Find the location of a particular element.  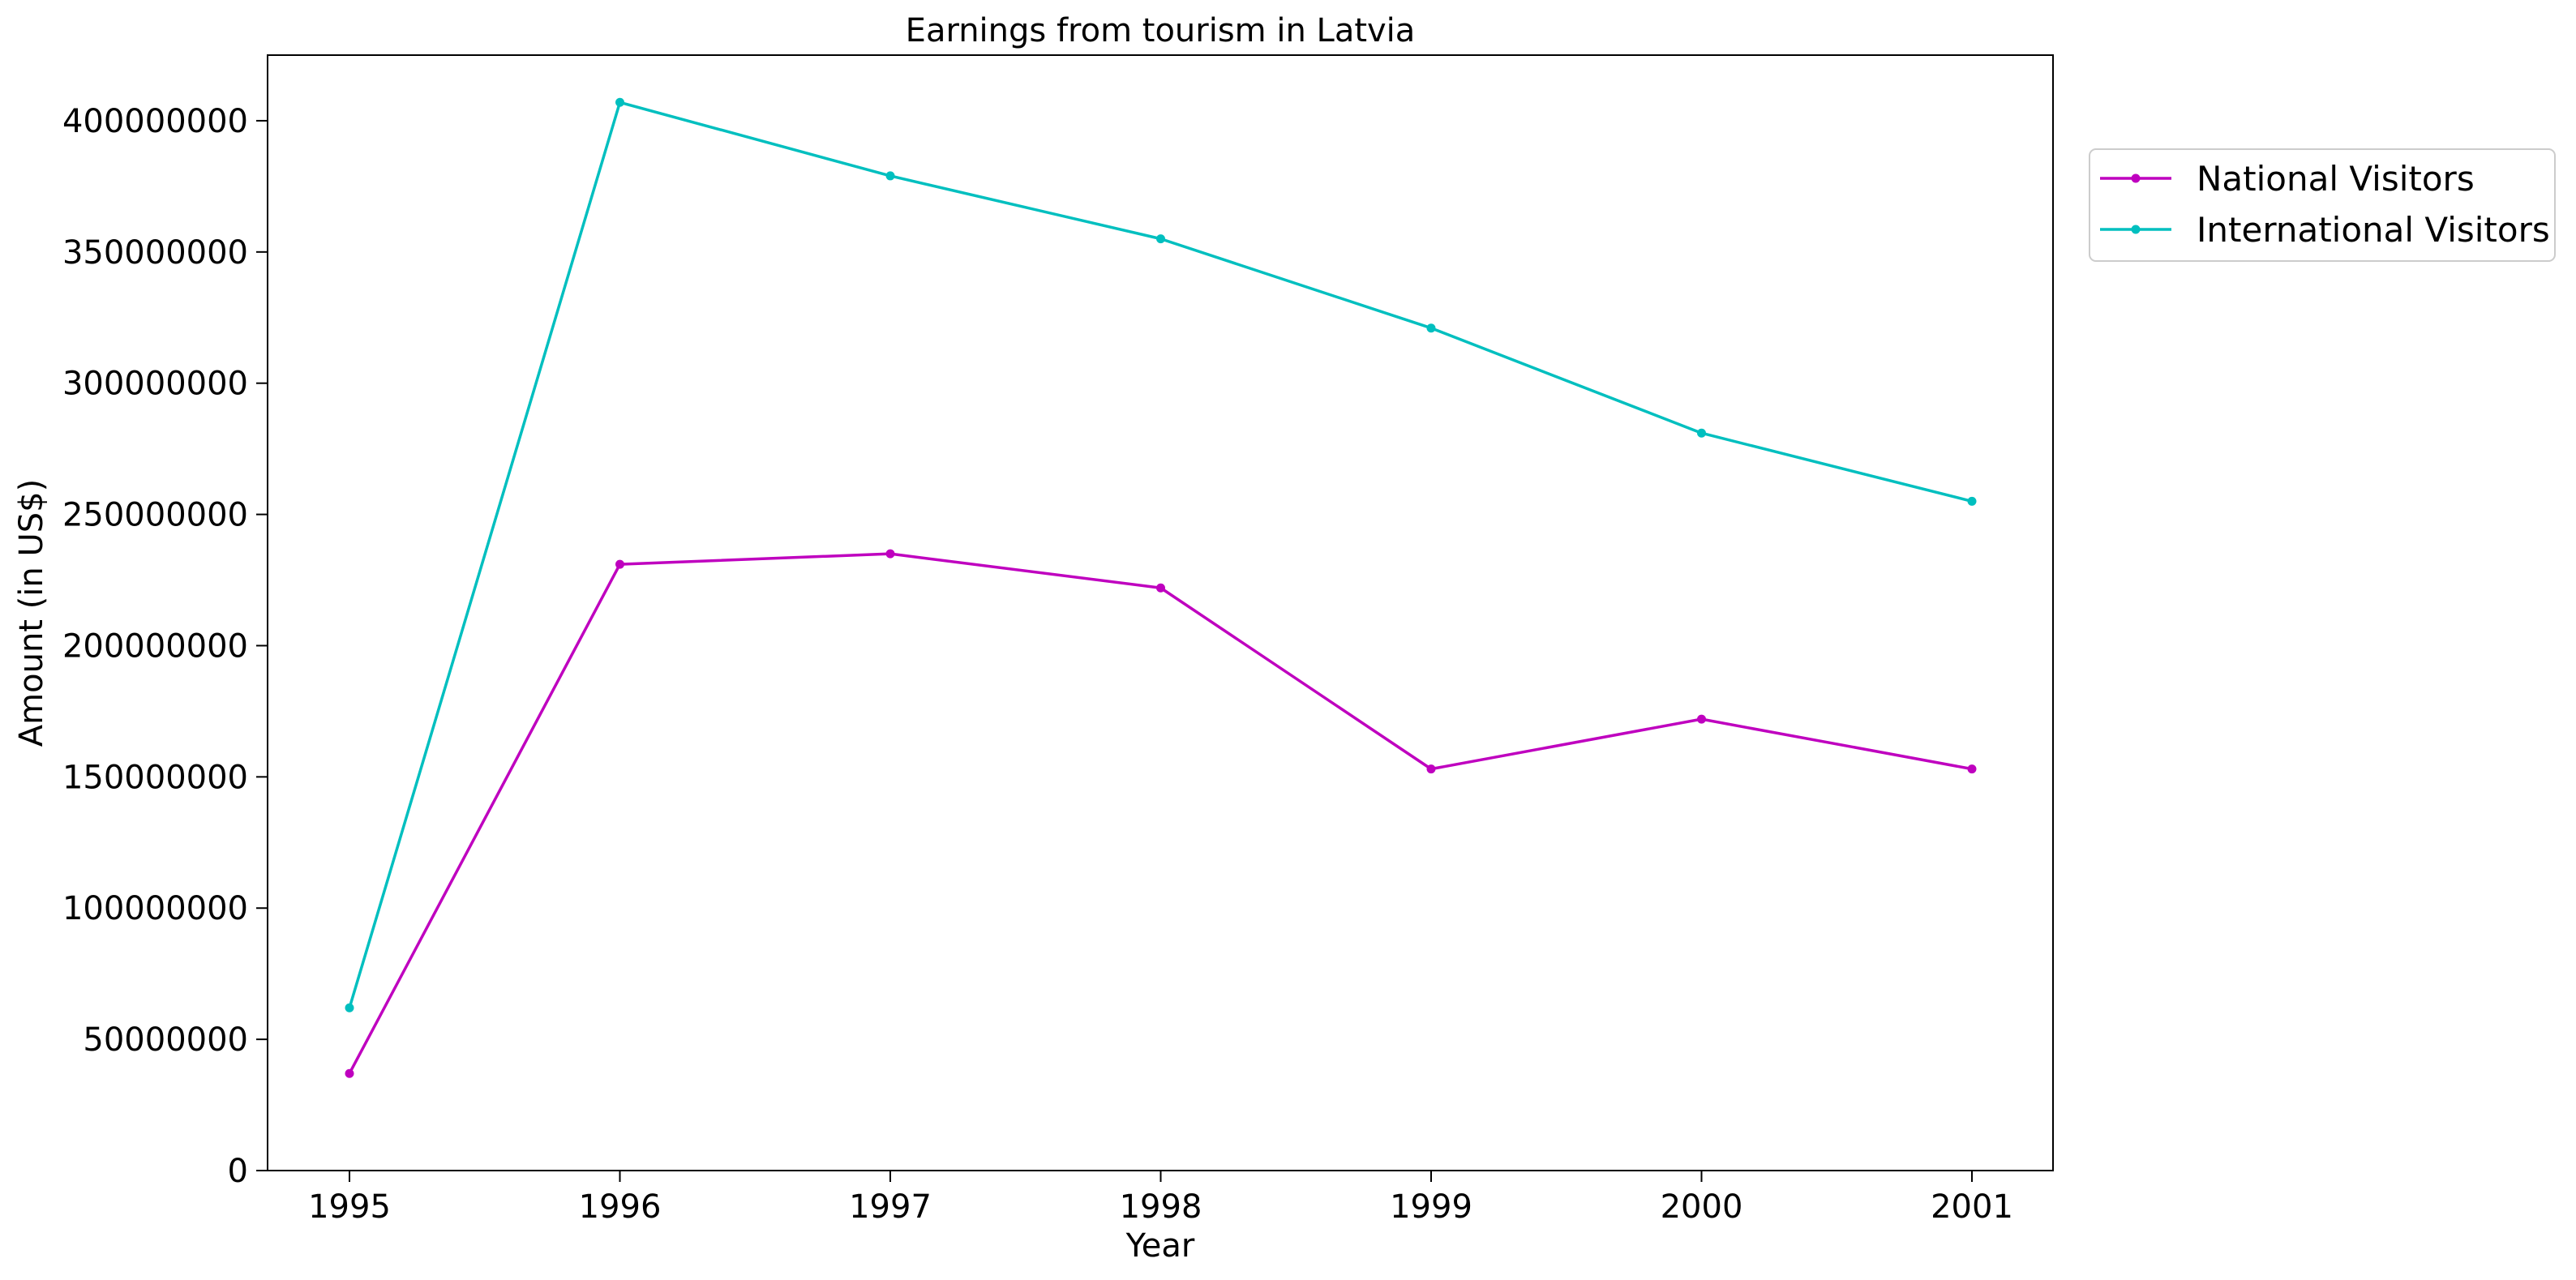

y-tick-label: 150000000 is located at coordinates (155, 777).